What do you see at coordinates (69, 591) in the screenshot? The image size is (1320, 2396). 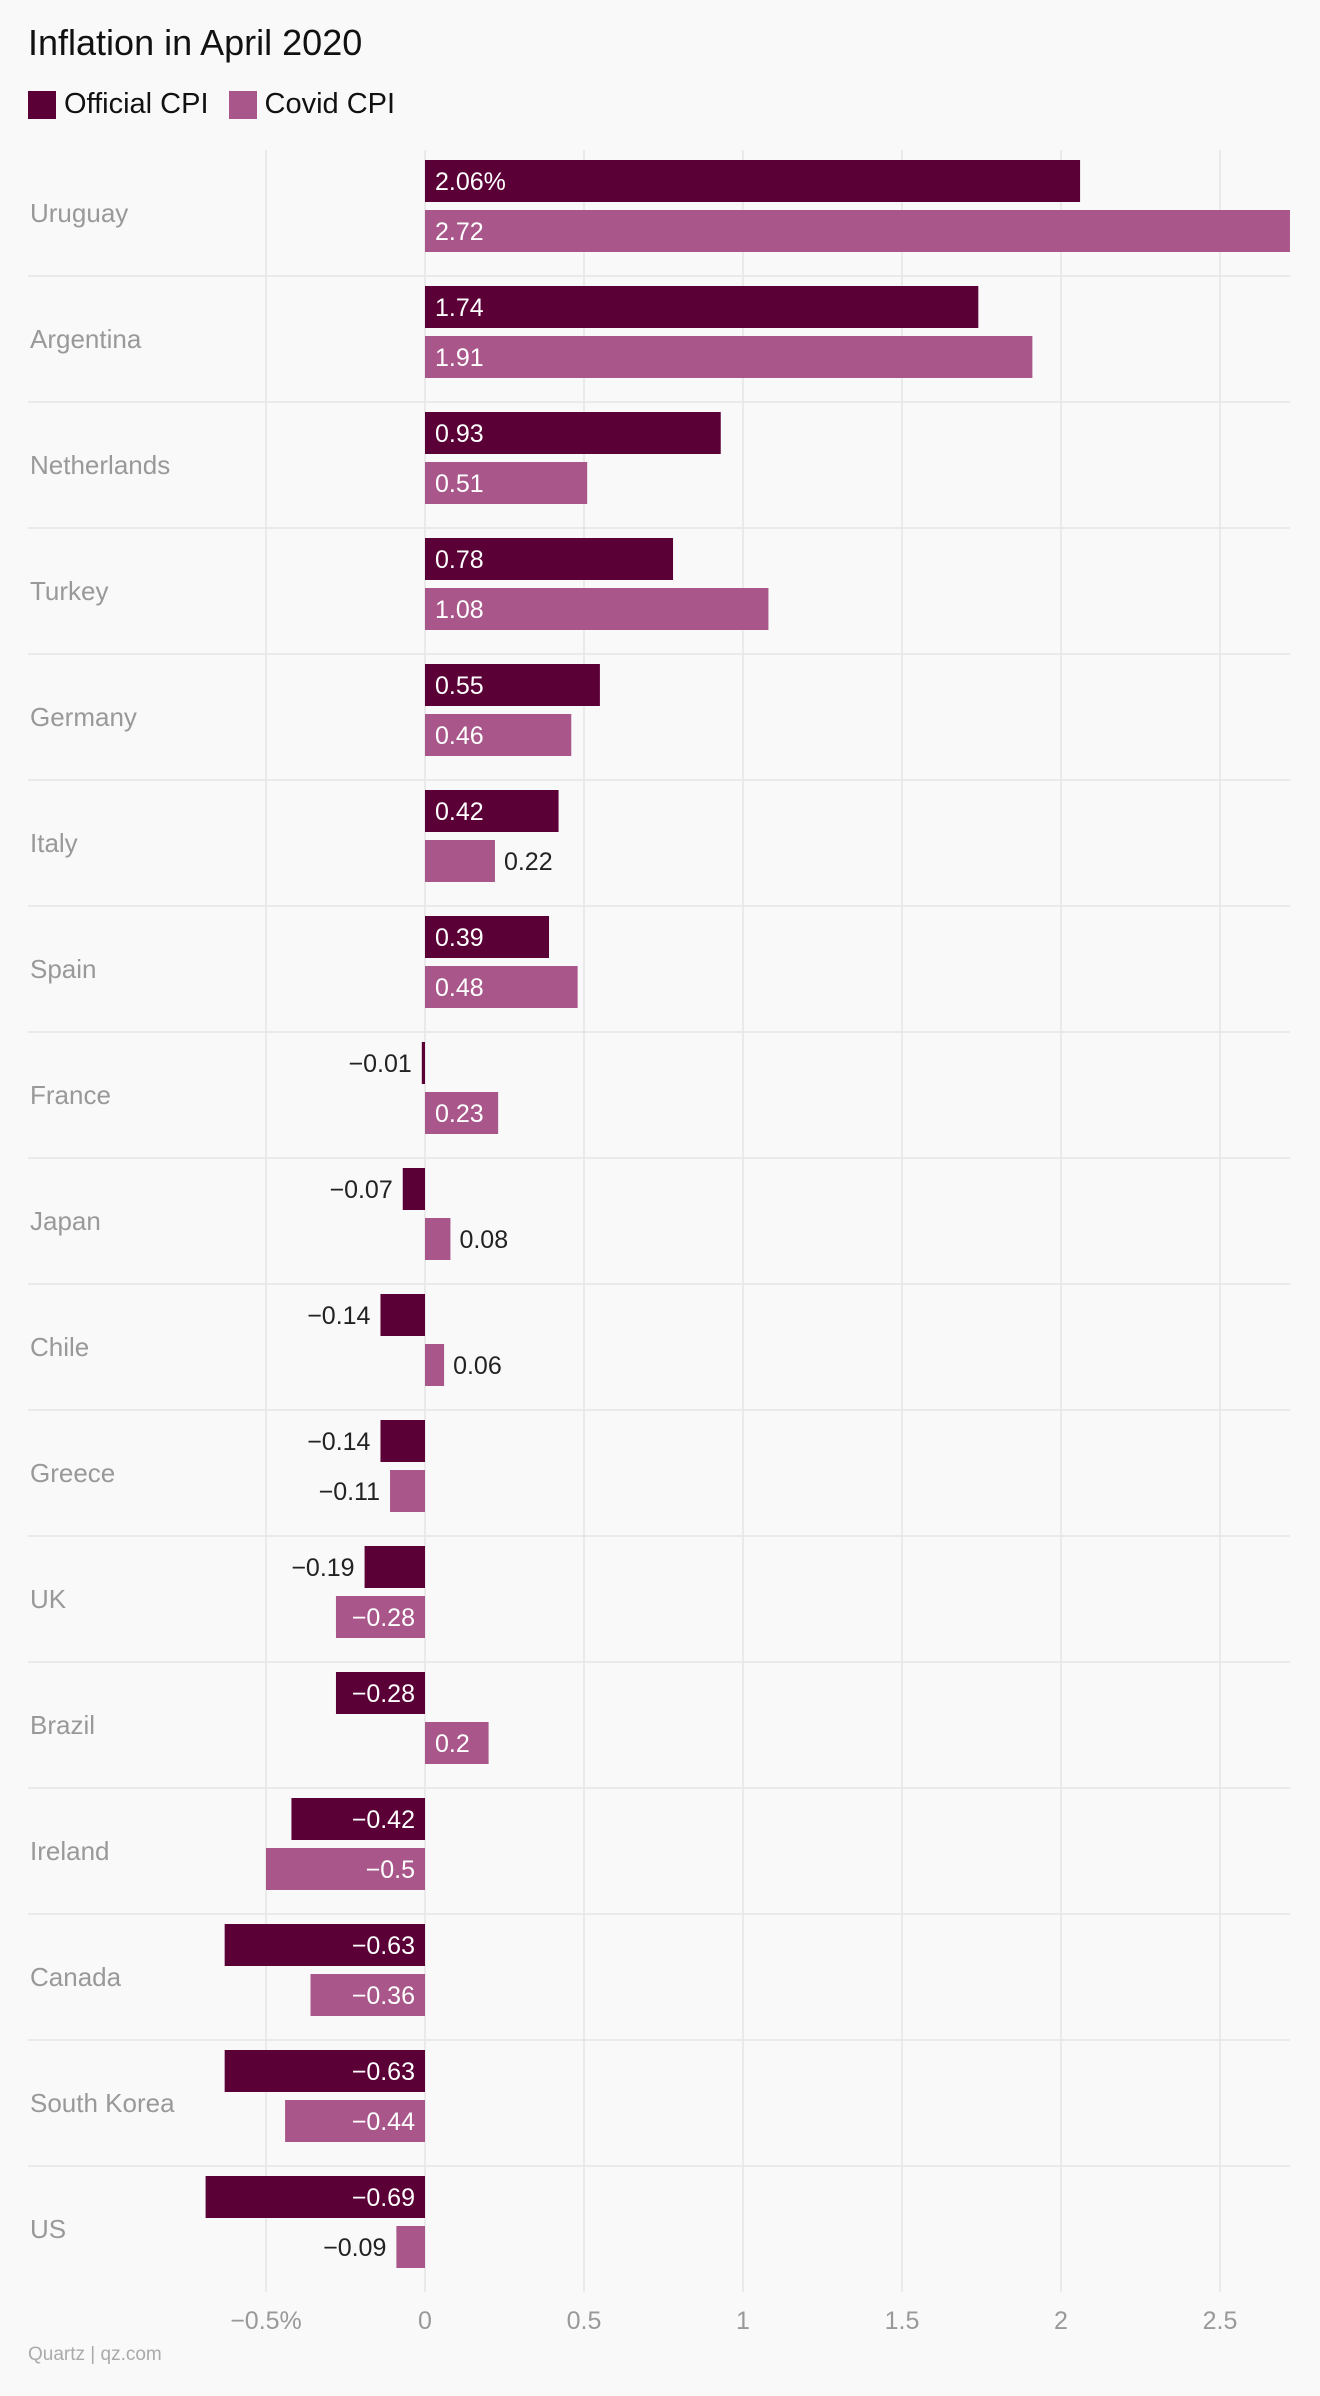 I see `category-label: Turkey` at bounding box center [69, 591].